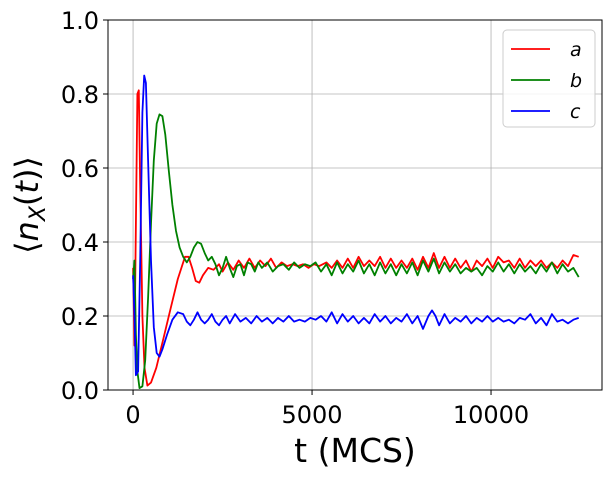 This screenshot has height=477, width=616. I want to click on y-axis-label-subscript: X, so click(38, 213).